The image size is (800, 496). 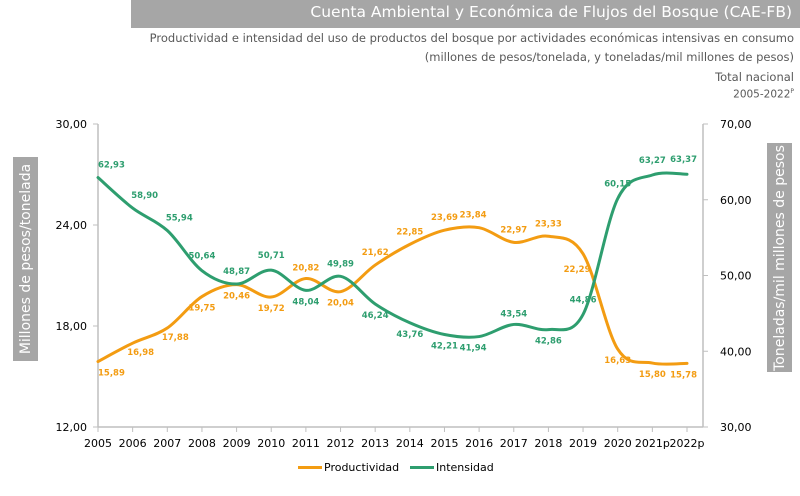 I want to click on data-label-intensidad: 55,94, so click(x=179, y=219).